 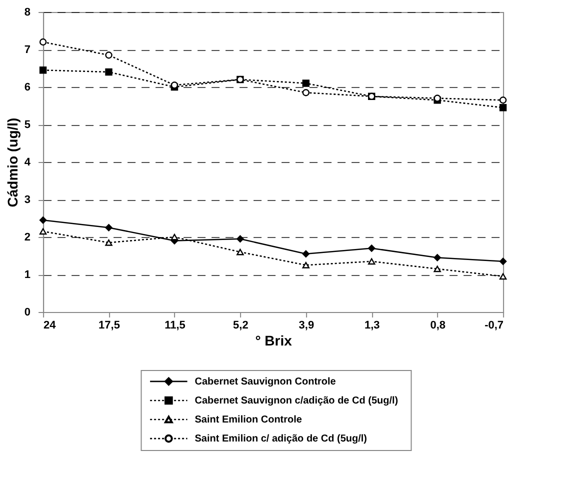 What do you see at coordinates (240, 326) in the screenshot?
I see `x-tick-label: 5,2` at bounding box center [240, 326].